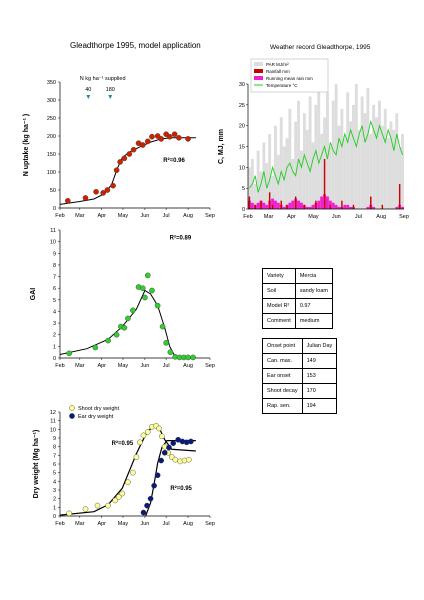 The image size is (424, 600). Describe the element at coordinates (336, 217) in the screenshot. I see `weather-x-tick-label: Jun` at that location.